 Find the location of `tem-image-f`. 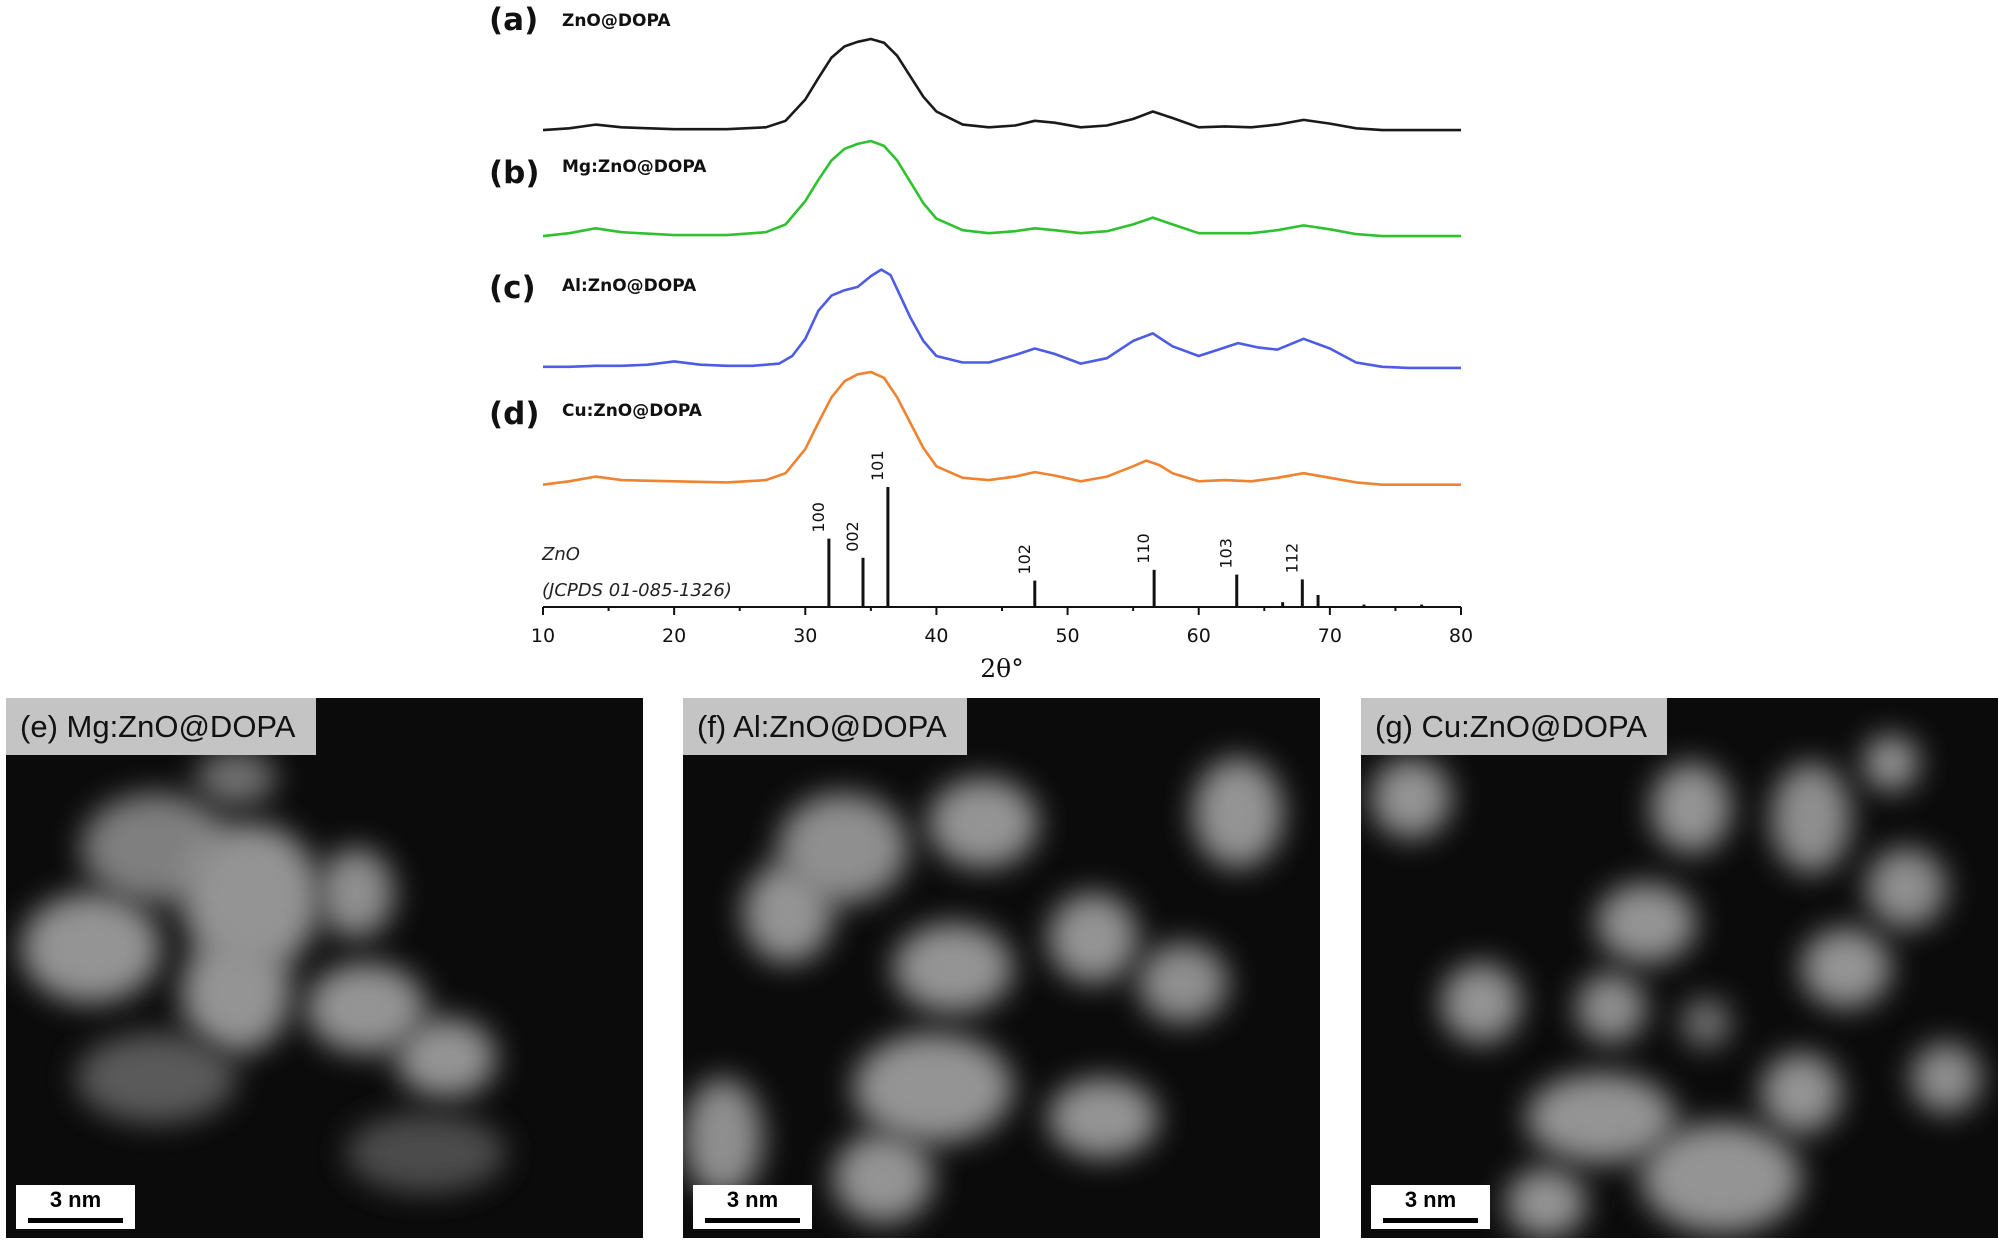

tem-image-f is located at coordinates (983, 990).